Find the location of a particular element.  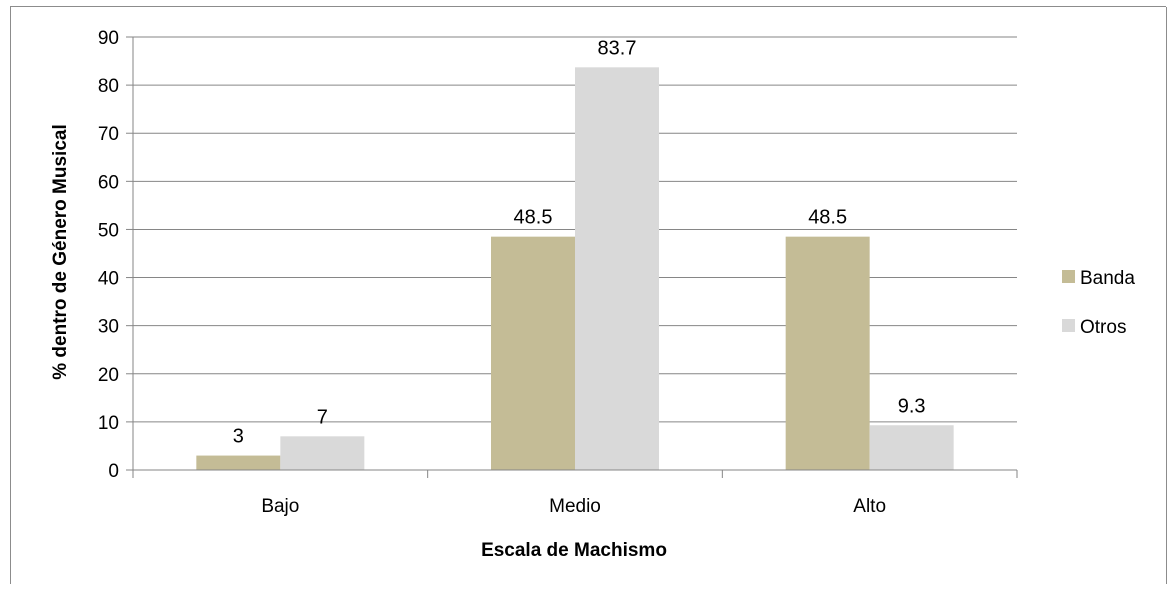

x-tick-label: Medio is located at coordinates (575, 506).